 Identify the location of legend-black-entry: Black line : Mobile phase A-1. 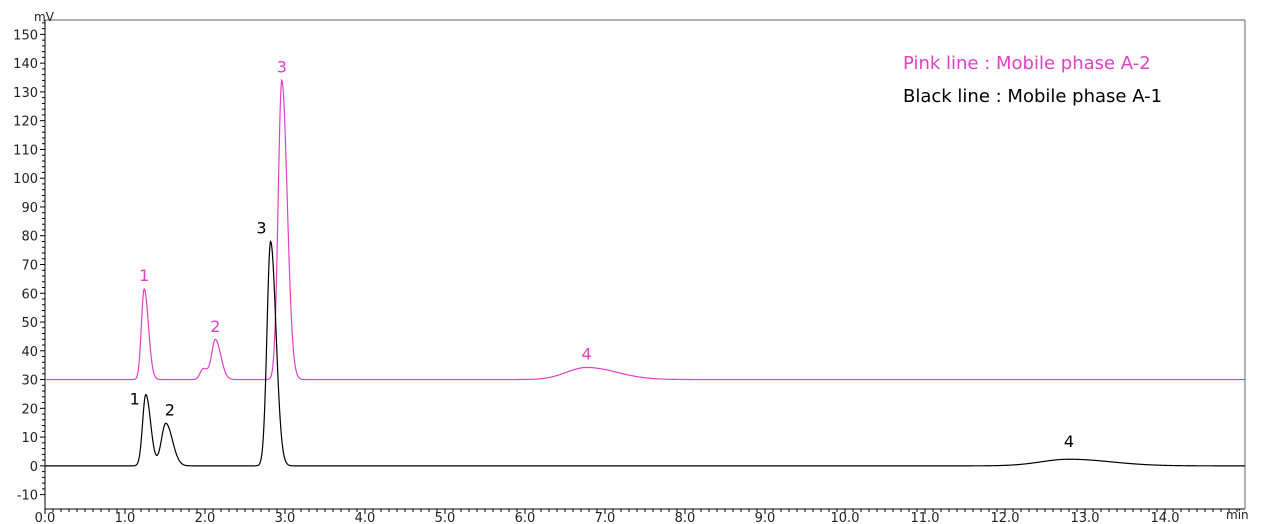
(1032, 96).